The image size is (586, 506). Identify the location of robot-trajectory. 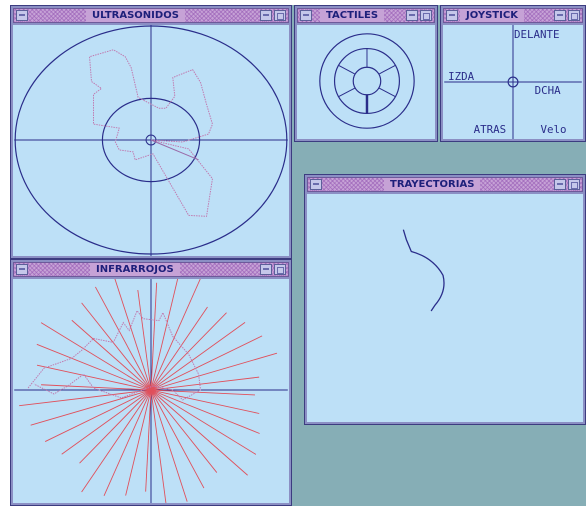
(423, 270).